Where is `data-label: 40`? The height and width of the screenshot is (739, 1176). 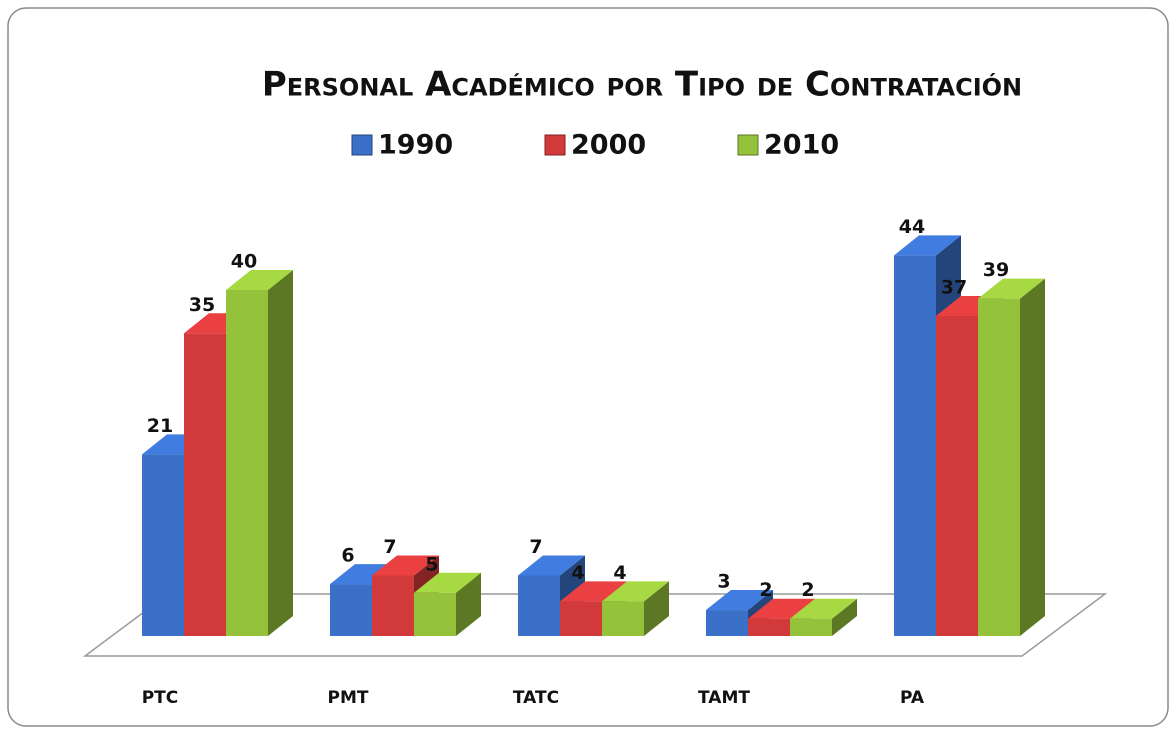
data-label: 40 is located at coordinates (244, 262).